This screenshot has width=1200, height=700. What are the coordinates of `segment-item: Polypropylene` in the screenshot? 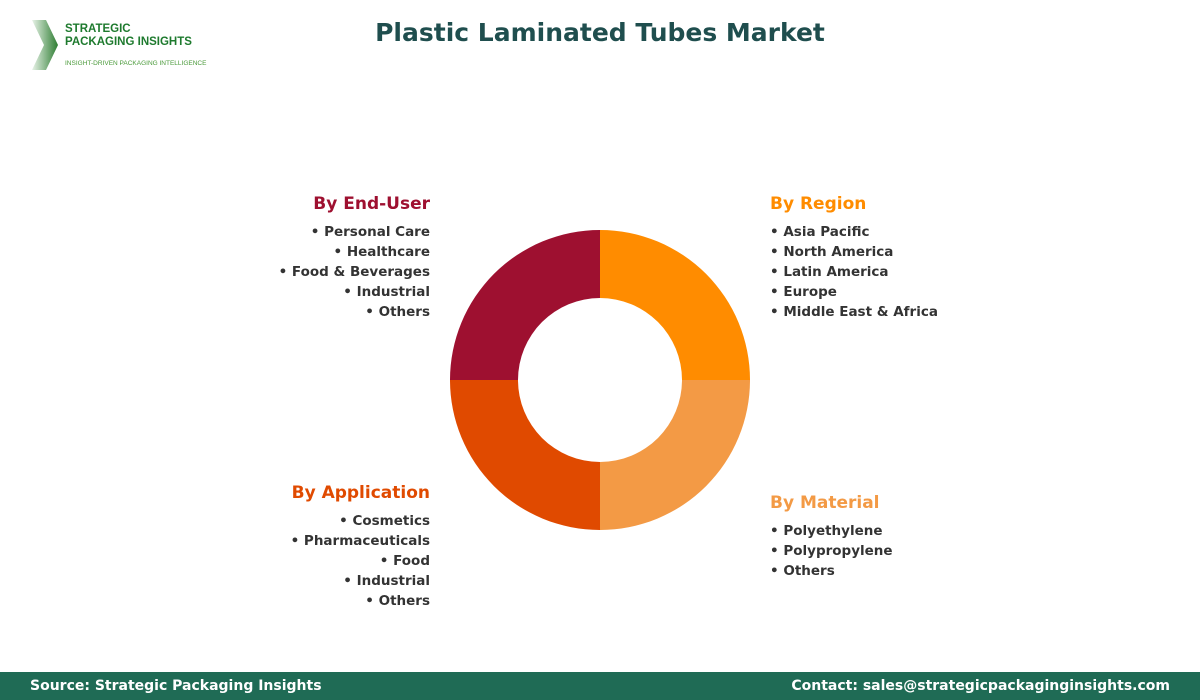 It's located at (831, 551).